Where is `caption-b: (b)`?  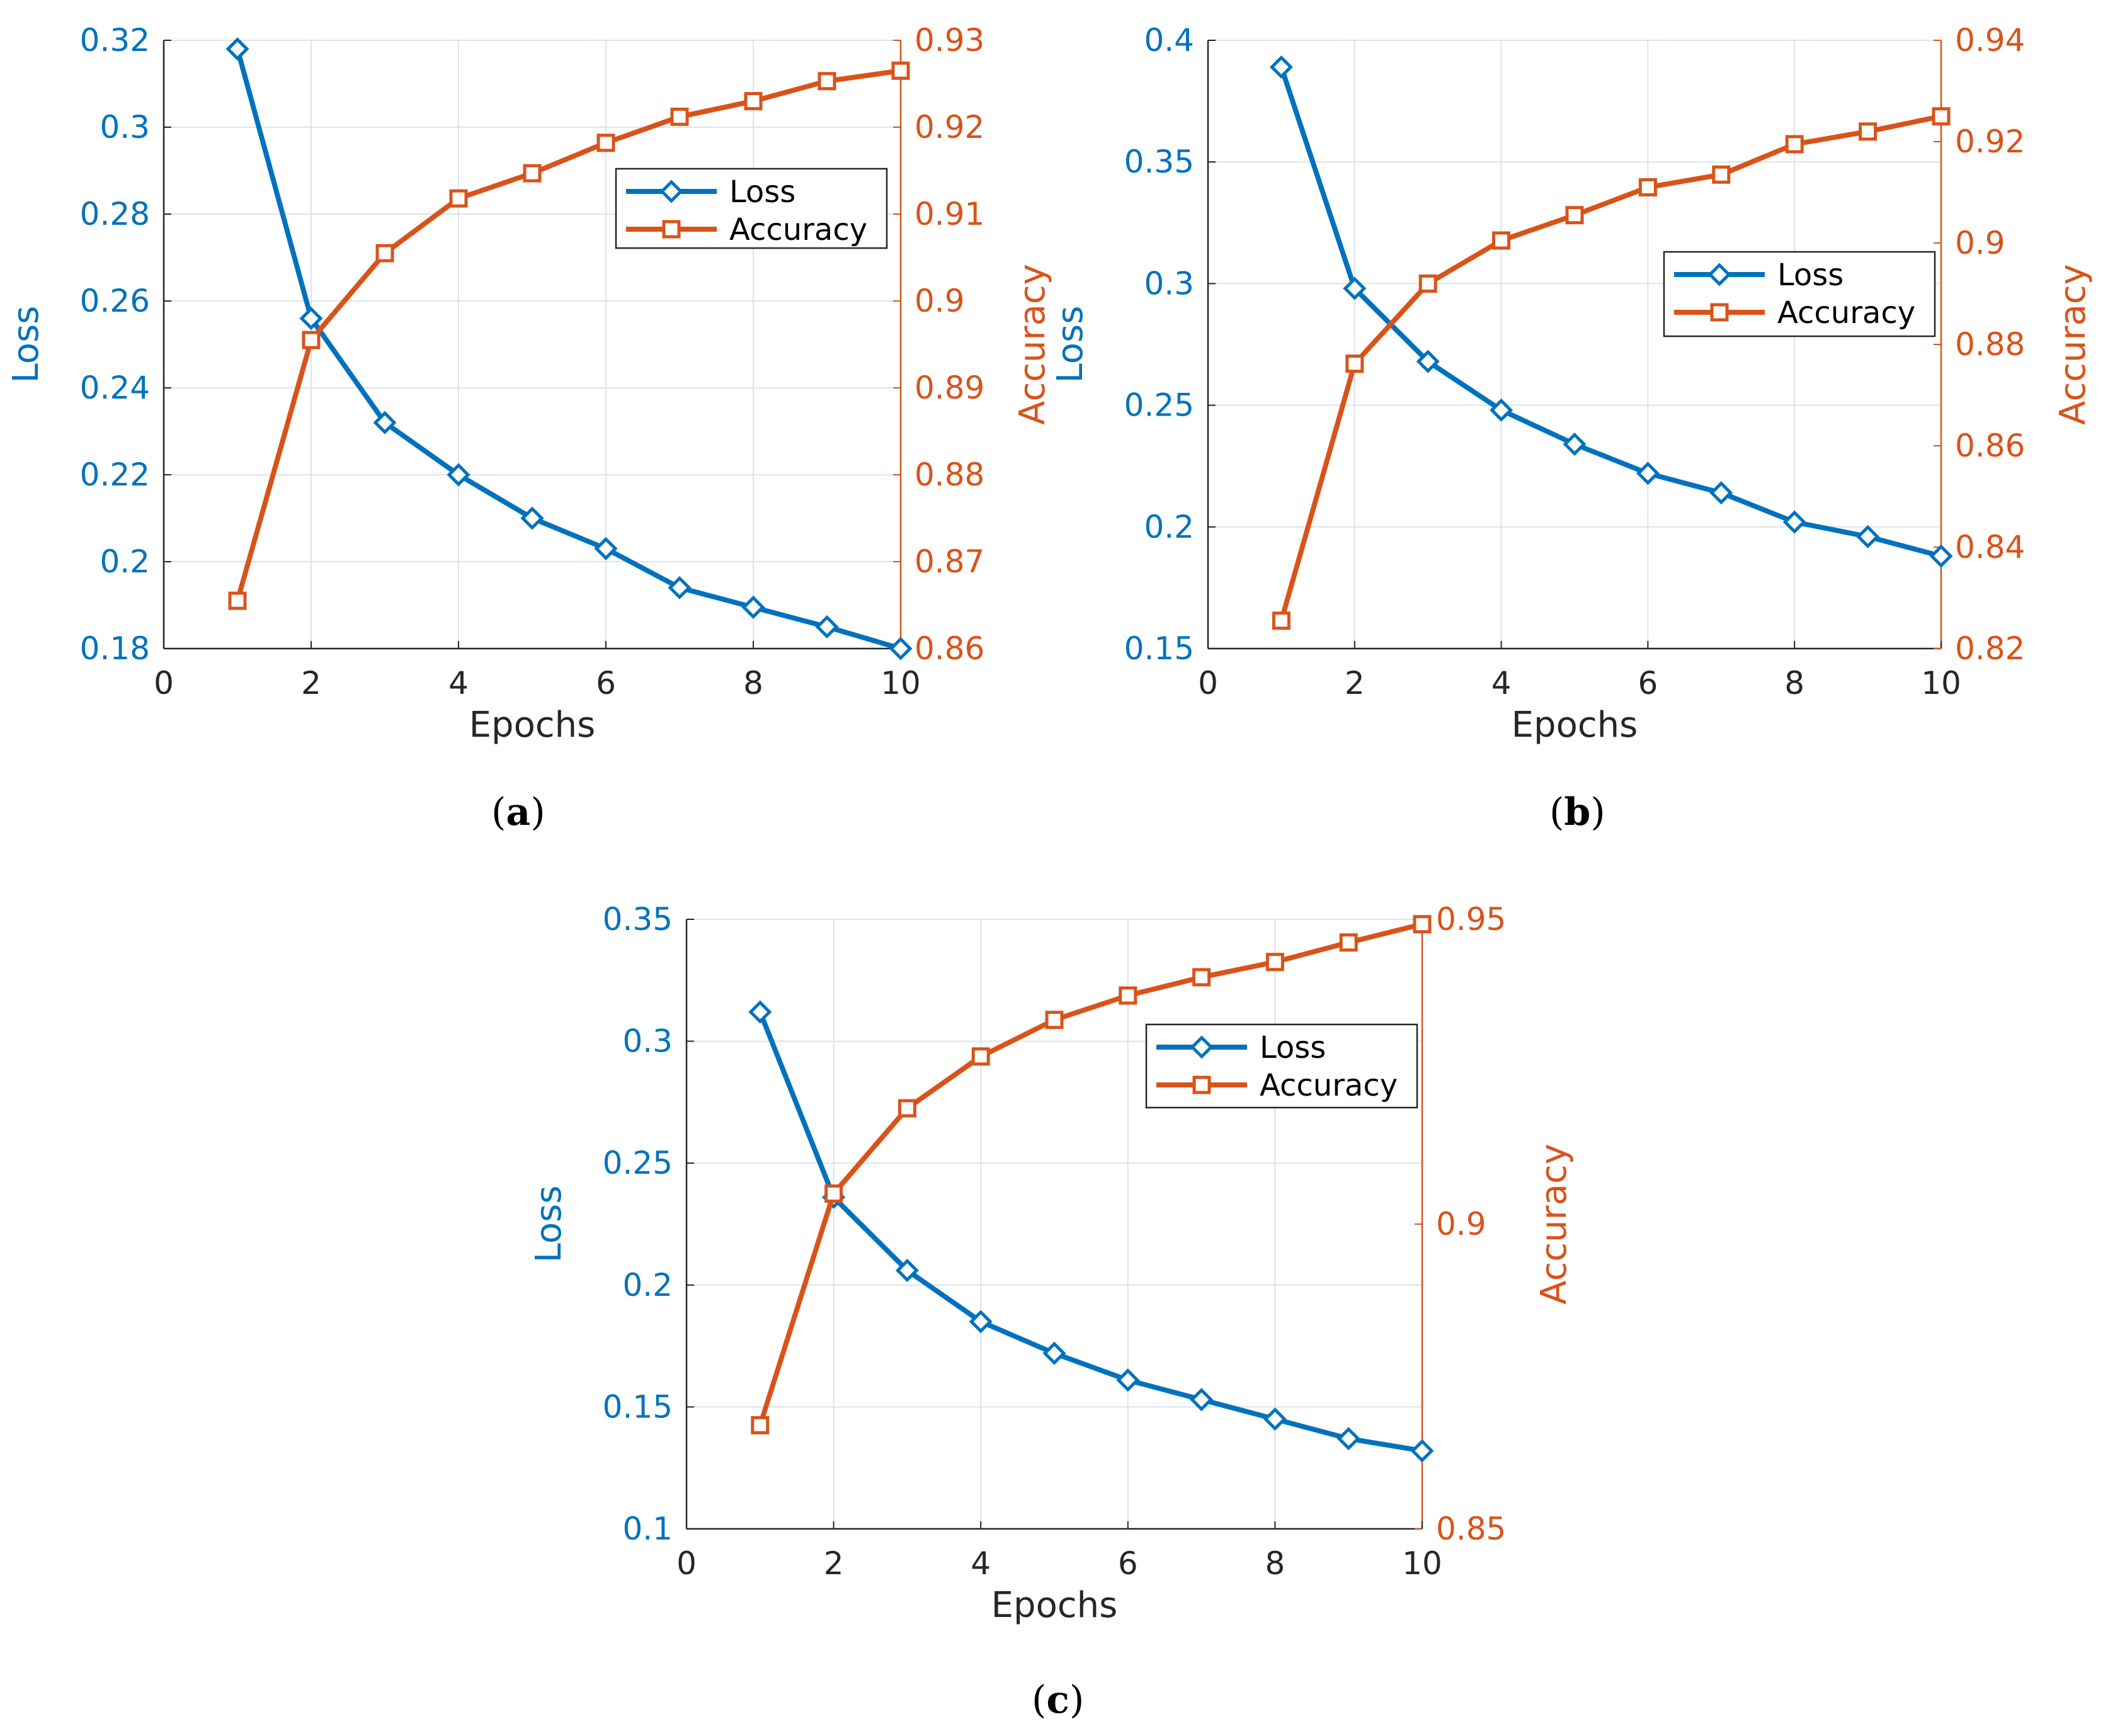 caption-b: (b) is located at coordinates (1577, 812).